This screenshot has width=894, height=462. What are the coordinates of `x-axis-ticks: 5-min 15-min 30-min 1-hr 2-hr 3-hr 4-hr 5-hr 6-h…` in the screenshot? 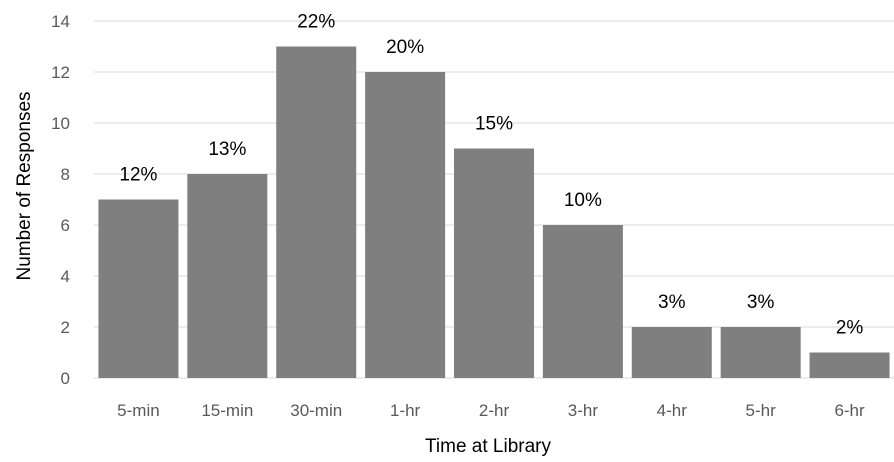 It's located at (491, 410).